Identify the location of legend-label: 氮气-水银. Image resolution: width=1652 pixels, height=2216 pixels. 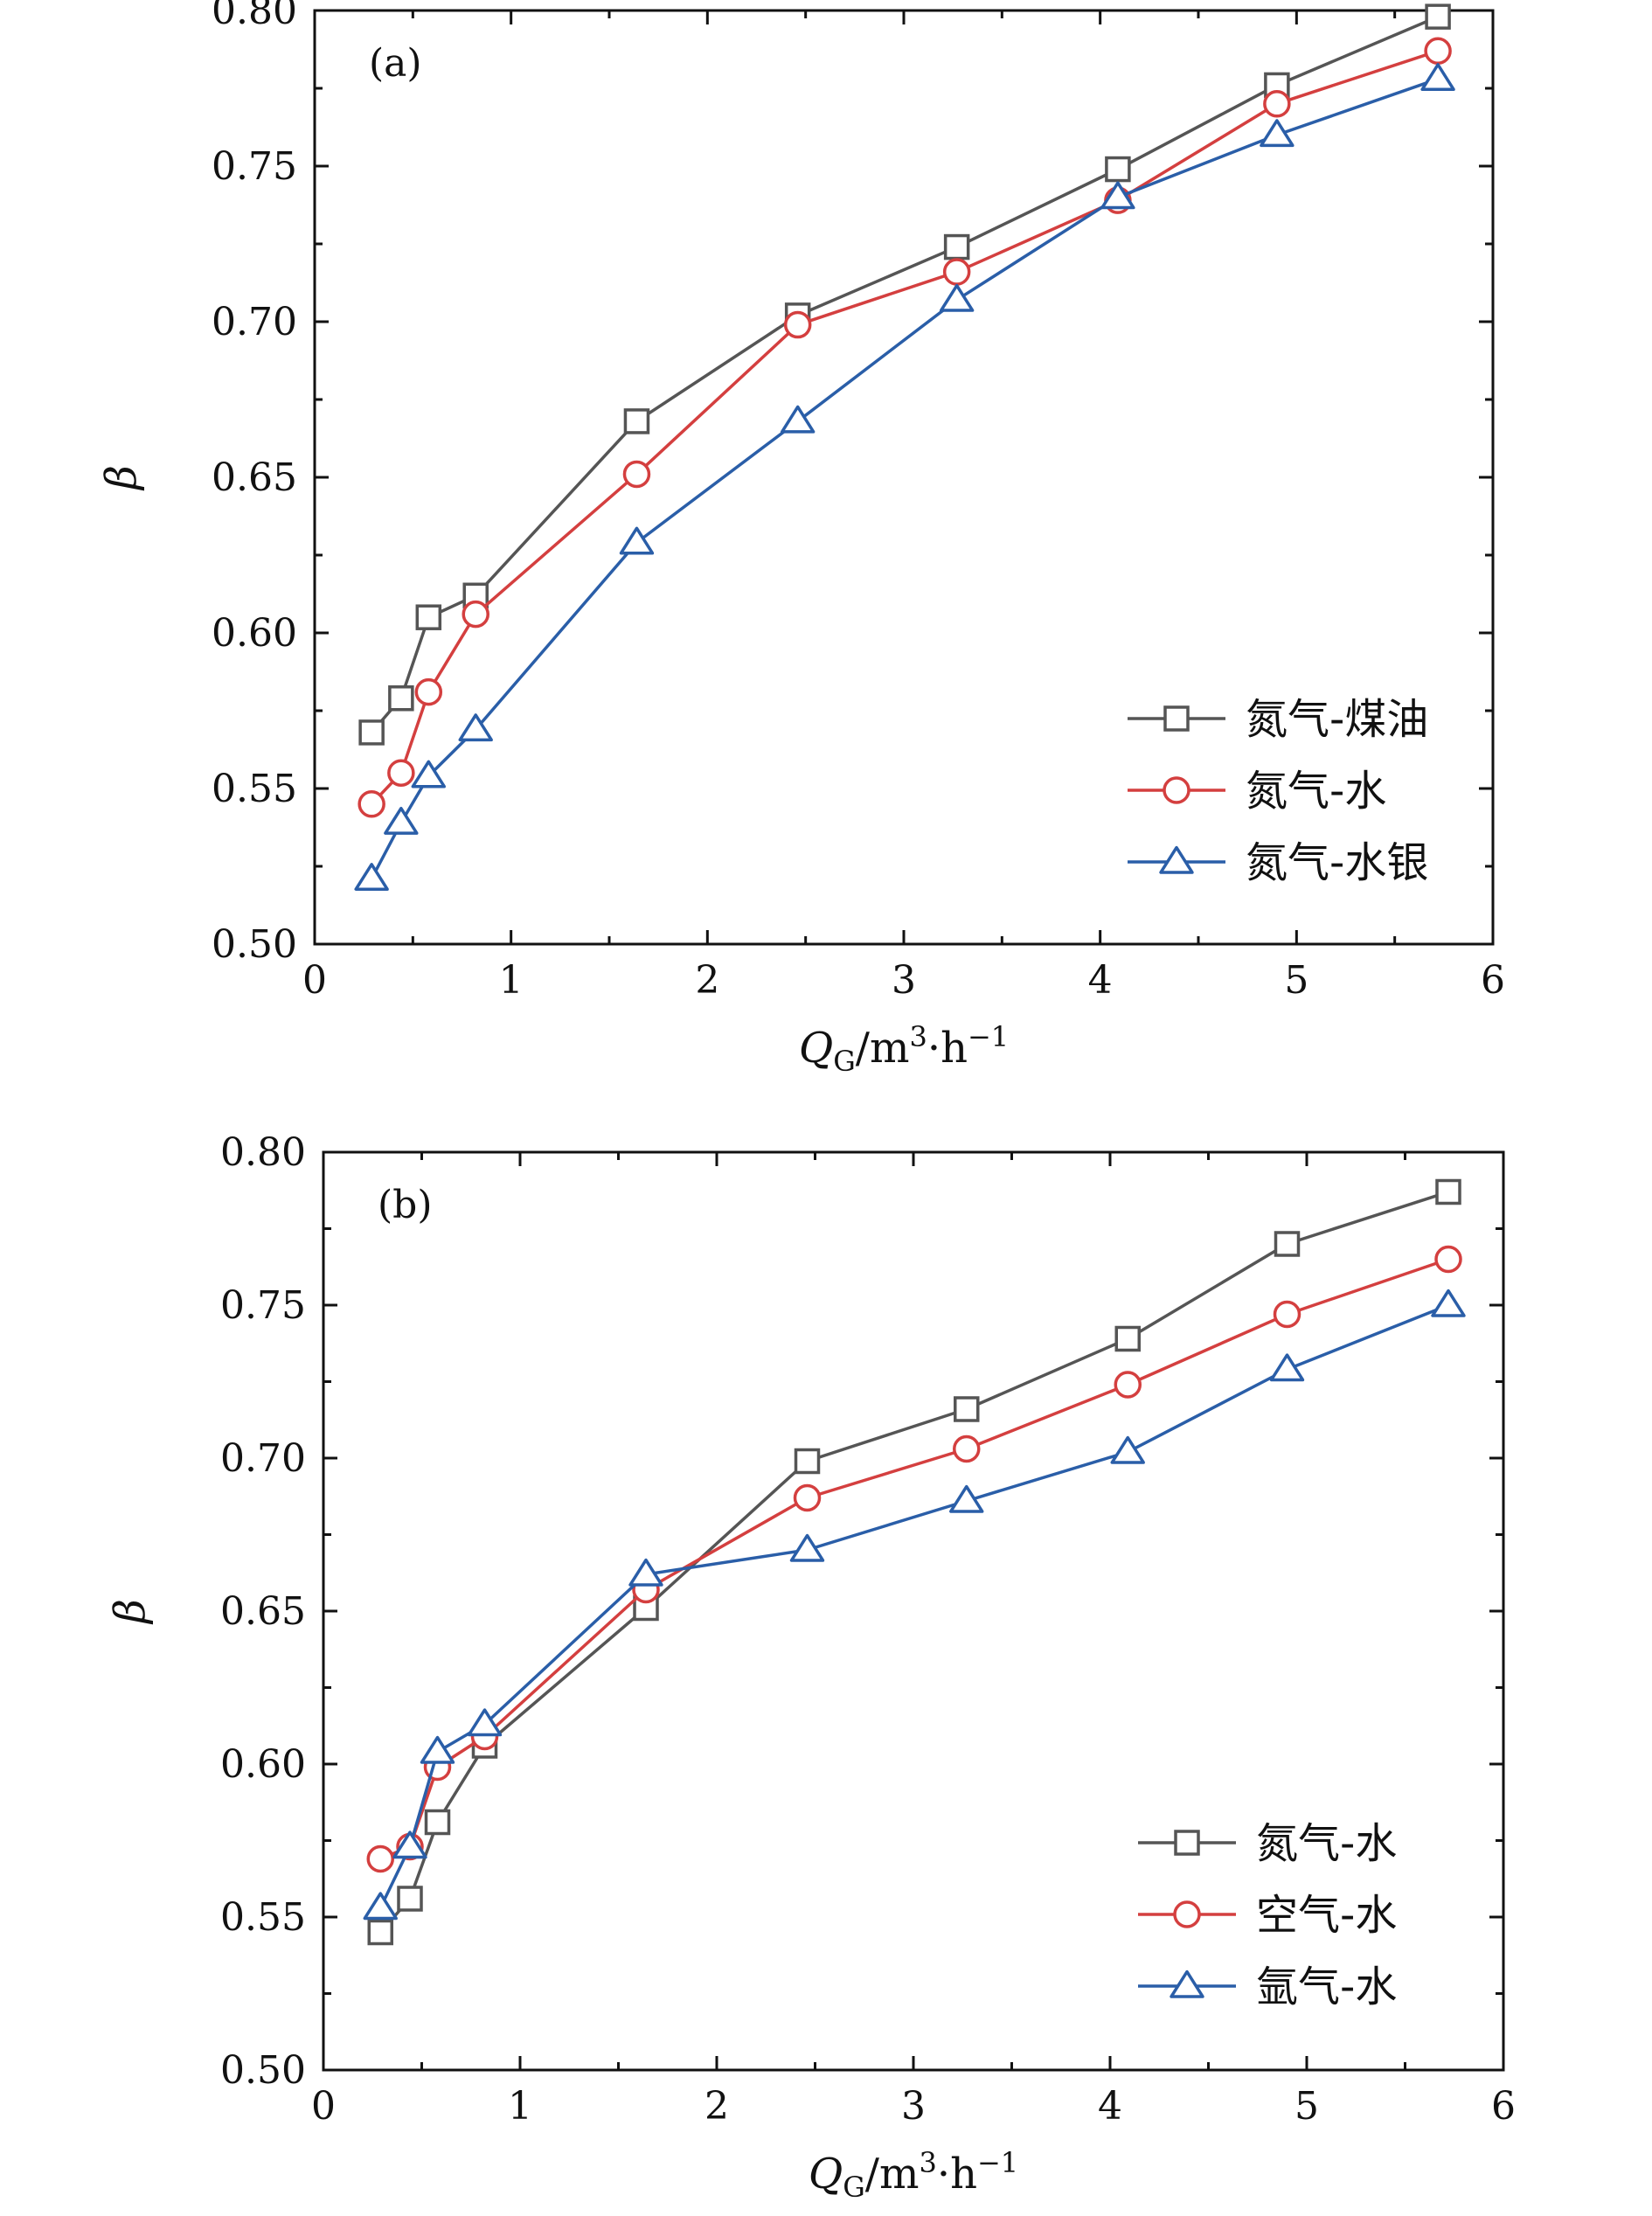
(1337, 862).